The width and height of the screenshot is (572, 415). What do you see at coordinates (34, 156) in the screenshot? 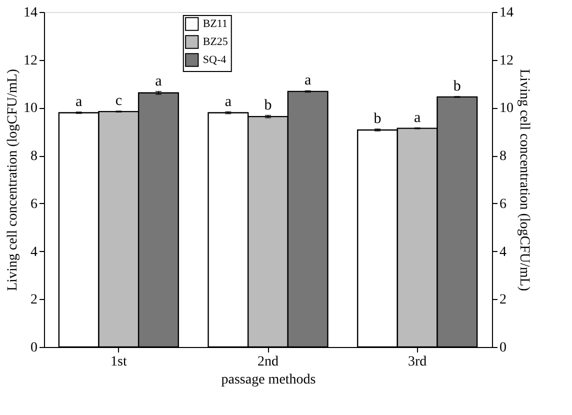
I see `y-tick-label: 8` at bounding box center [34, 156].